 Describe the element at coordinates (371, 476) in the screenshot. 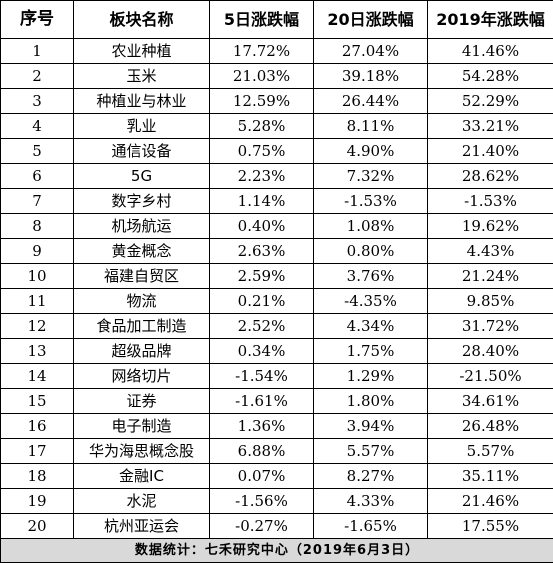

I see `row-20day-change-cell: 8.27%` at that location.